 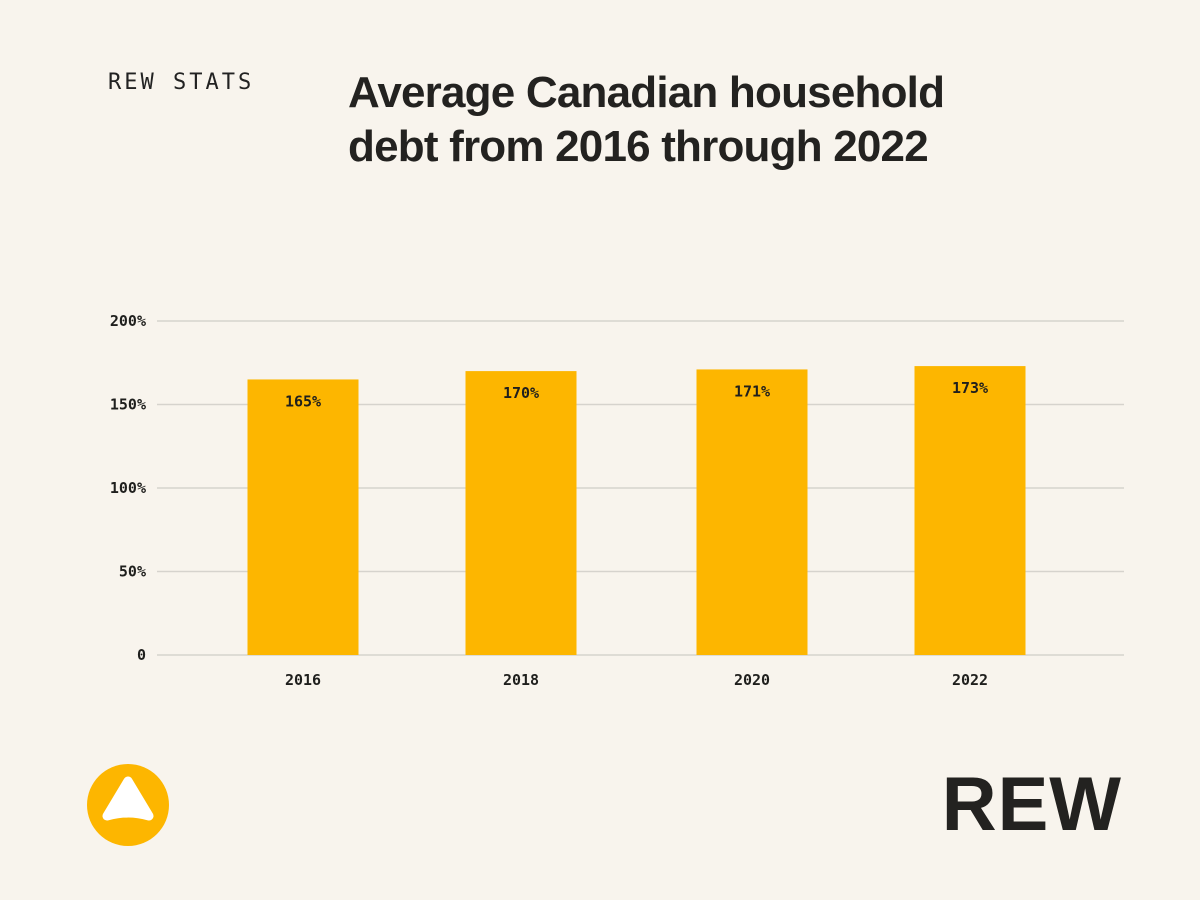 What do you see at coordinates (132, 572) in the screenshot?
I see `y-tick-label: 50%` at bounding box center [132, 572].